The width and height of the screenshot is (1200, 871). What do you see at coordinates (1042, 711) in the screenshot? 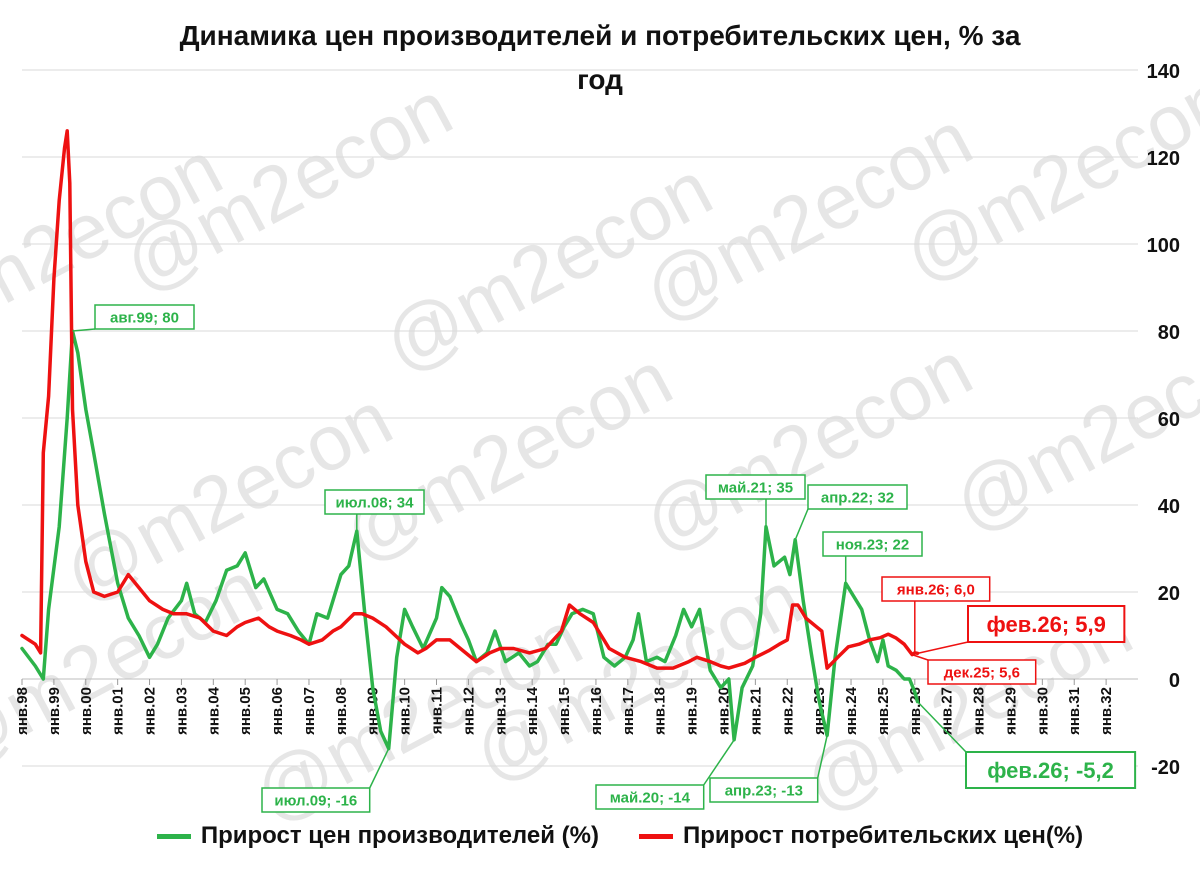
I see `x-tick-label: янв.30` at bounding box center [1042, 711].